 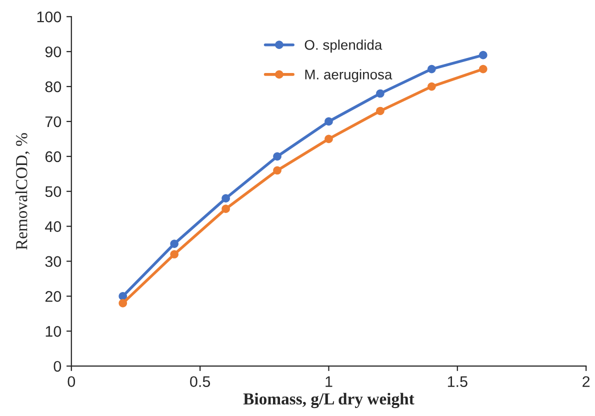 What do you see at coordinates (343, 46) in the screenshot?
I see `legend-label: O. splendida` at bounding box center [343, 46].